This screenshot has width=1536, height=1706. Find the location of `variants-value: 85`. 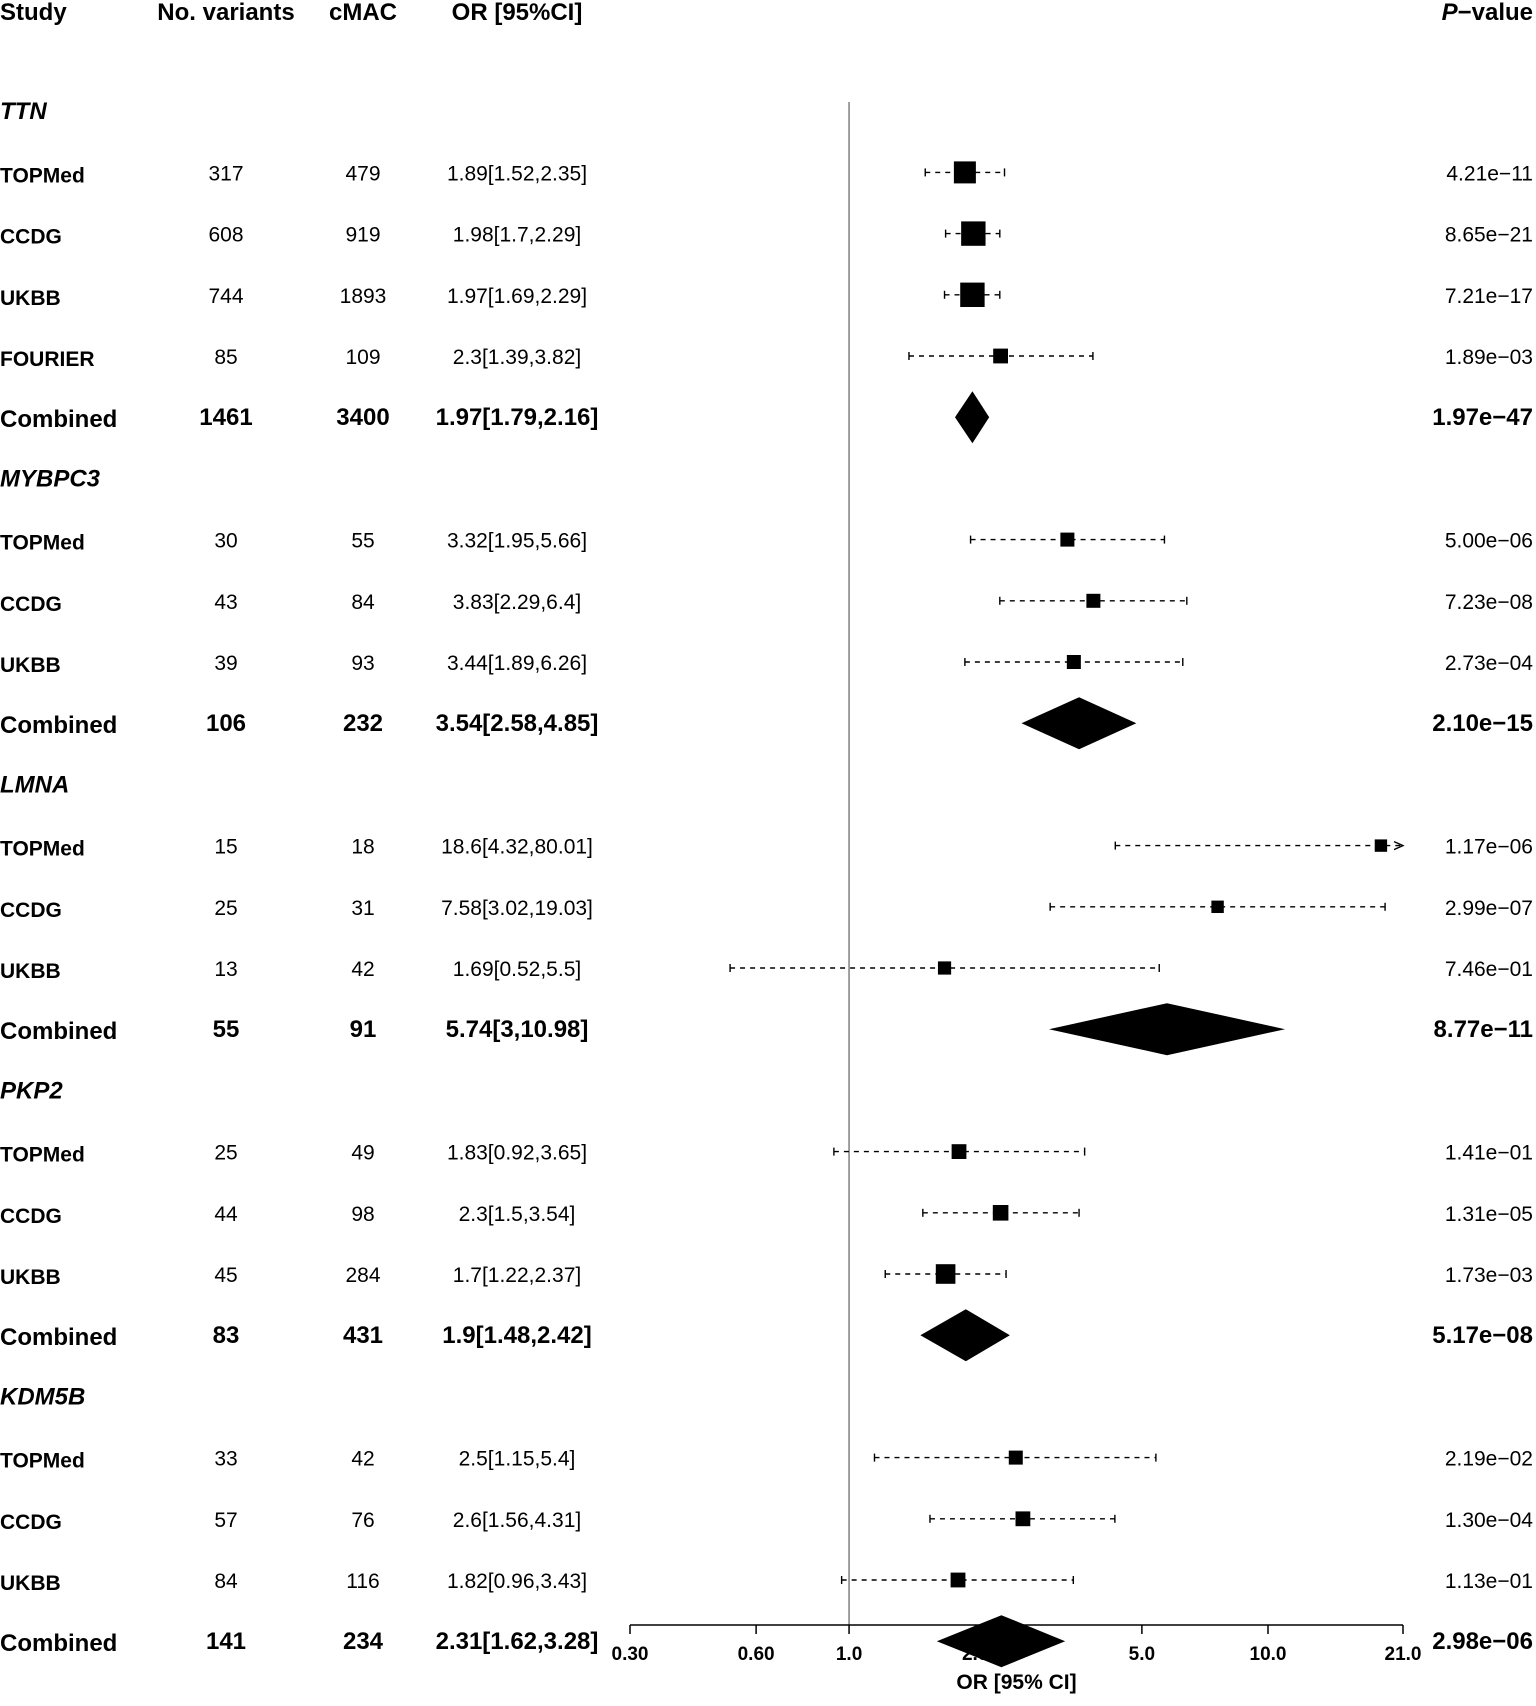

variants-value: 85 is located at coordinates (225, 357).